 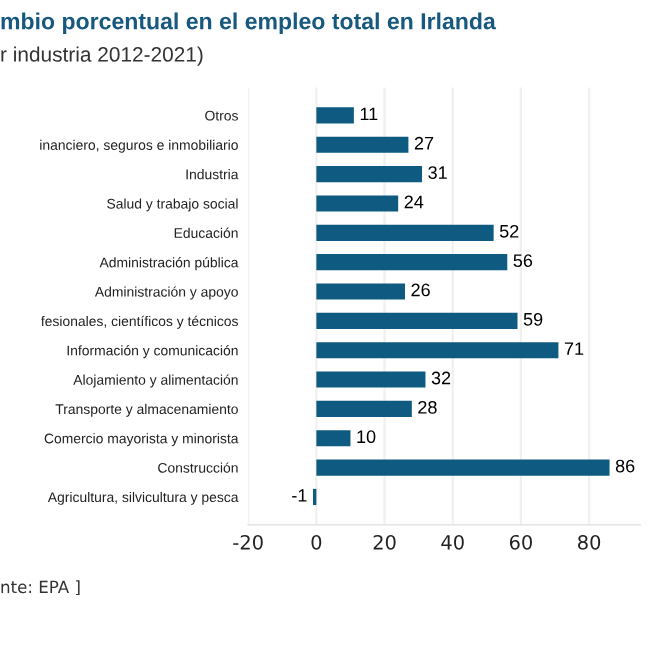 What do you see at coordinates (420, 290) in the screenshot?
I see `data-label: 26` at bounding box center [420, 290].